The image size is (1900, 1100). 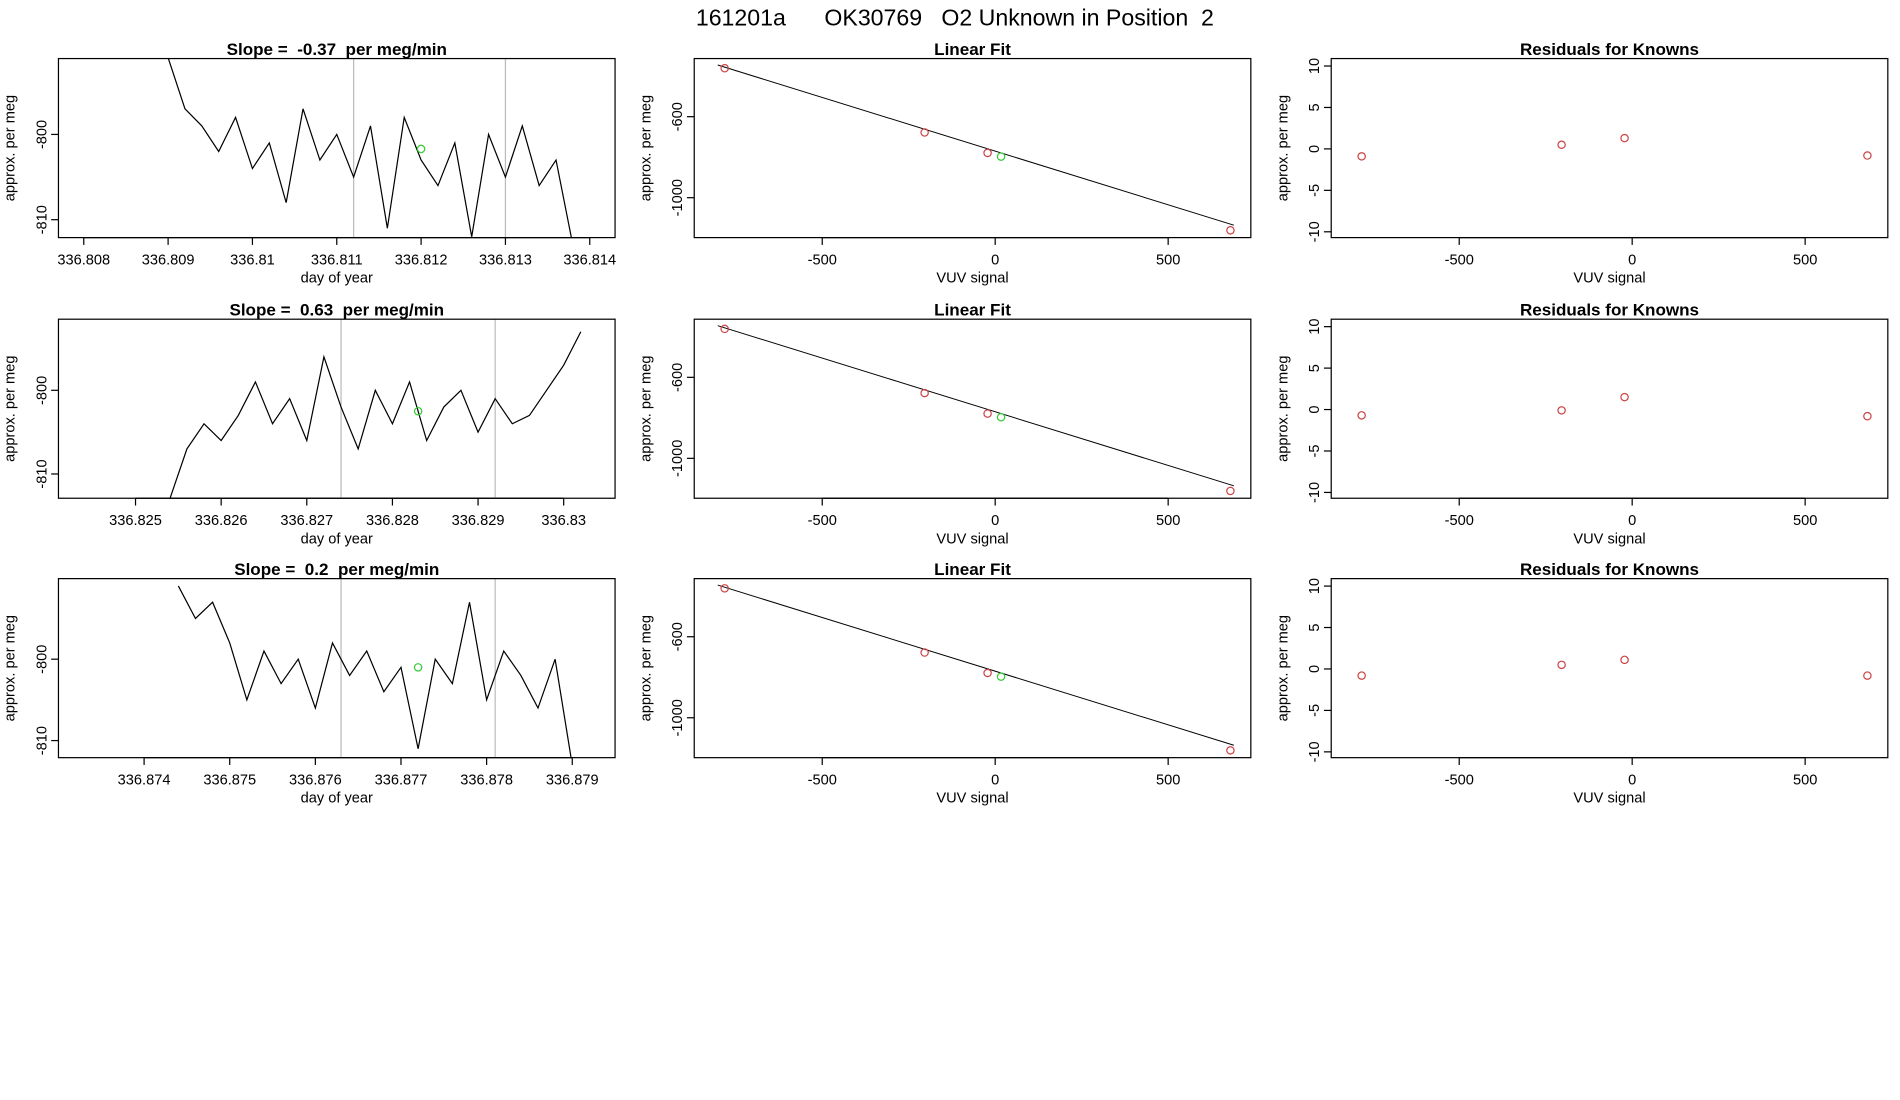 What do you see at coordinates (83, 260) in the screenshot?
I see `x-tick-label: 336.808` at bounding box center [83, 260].